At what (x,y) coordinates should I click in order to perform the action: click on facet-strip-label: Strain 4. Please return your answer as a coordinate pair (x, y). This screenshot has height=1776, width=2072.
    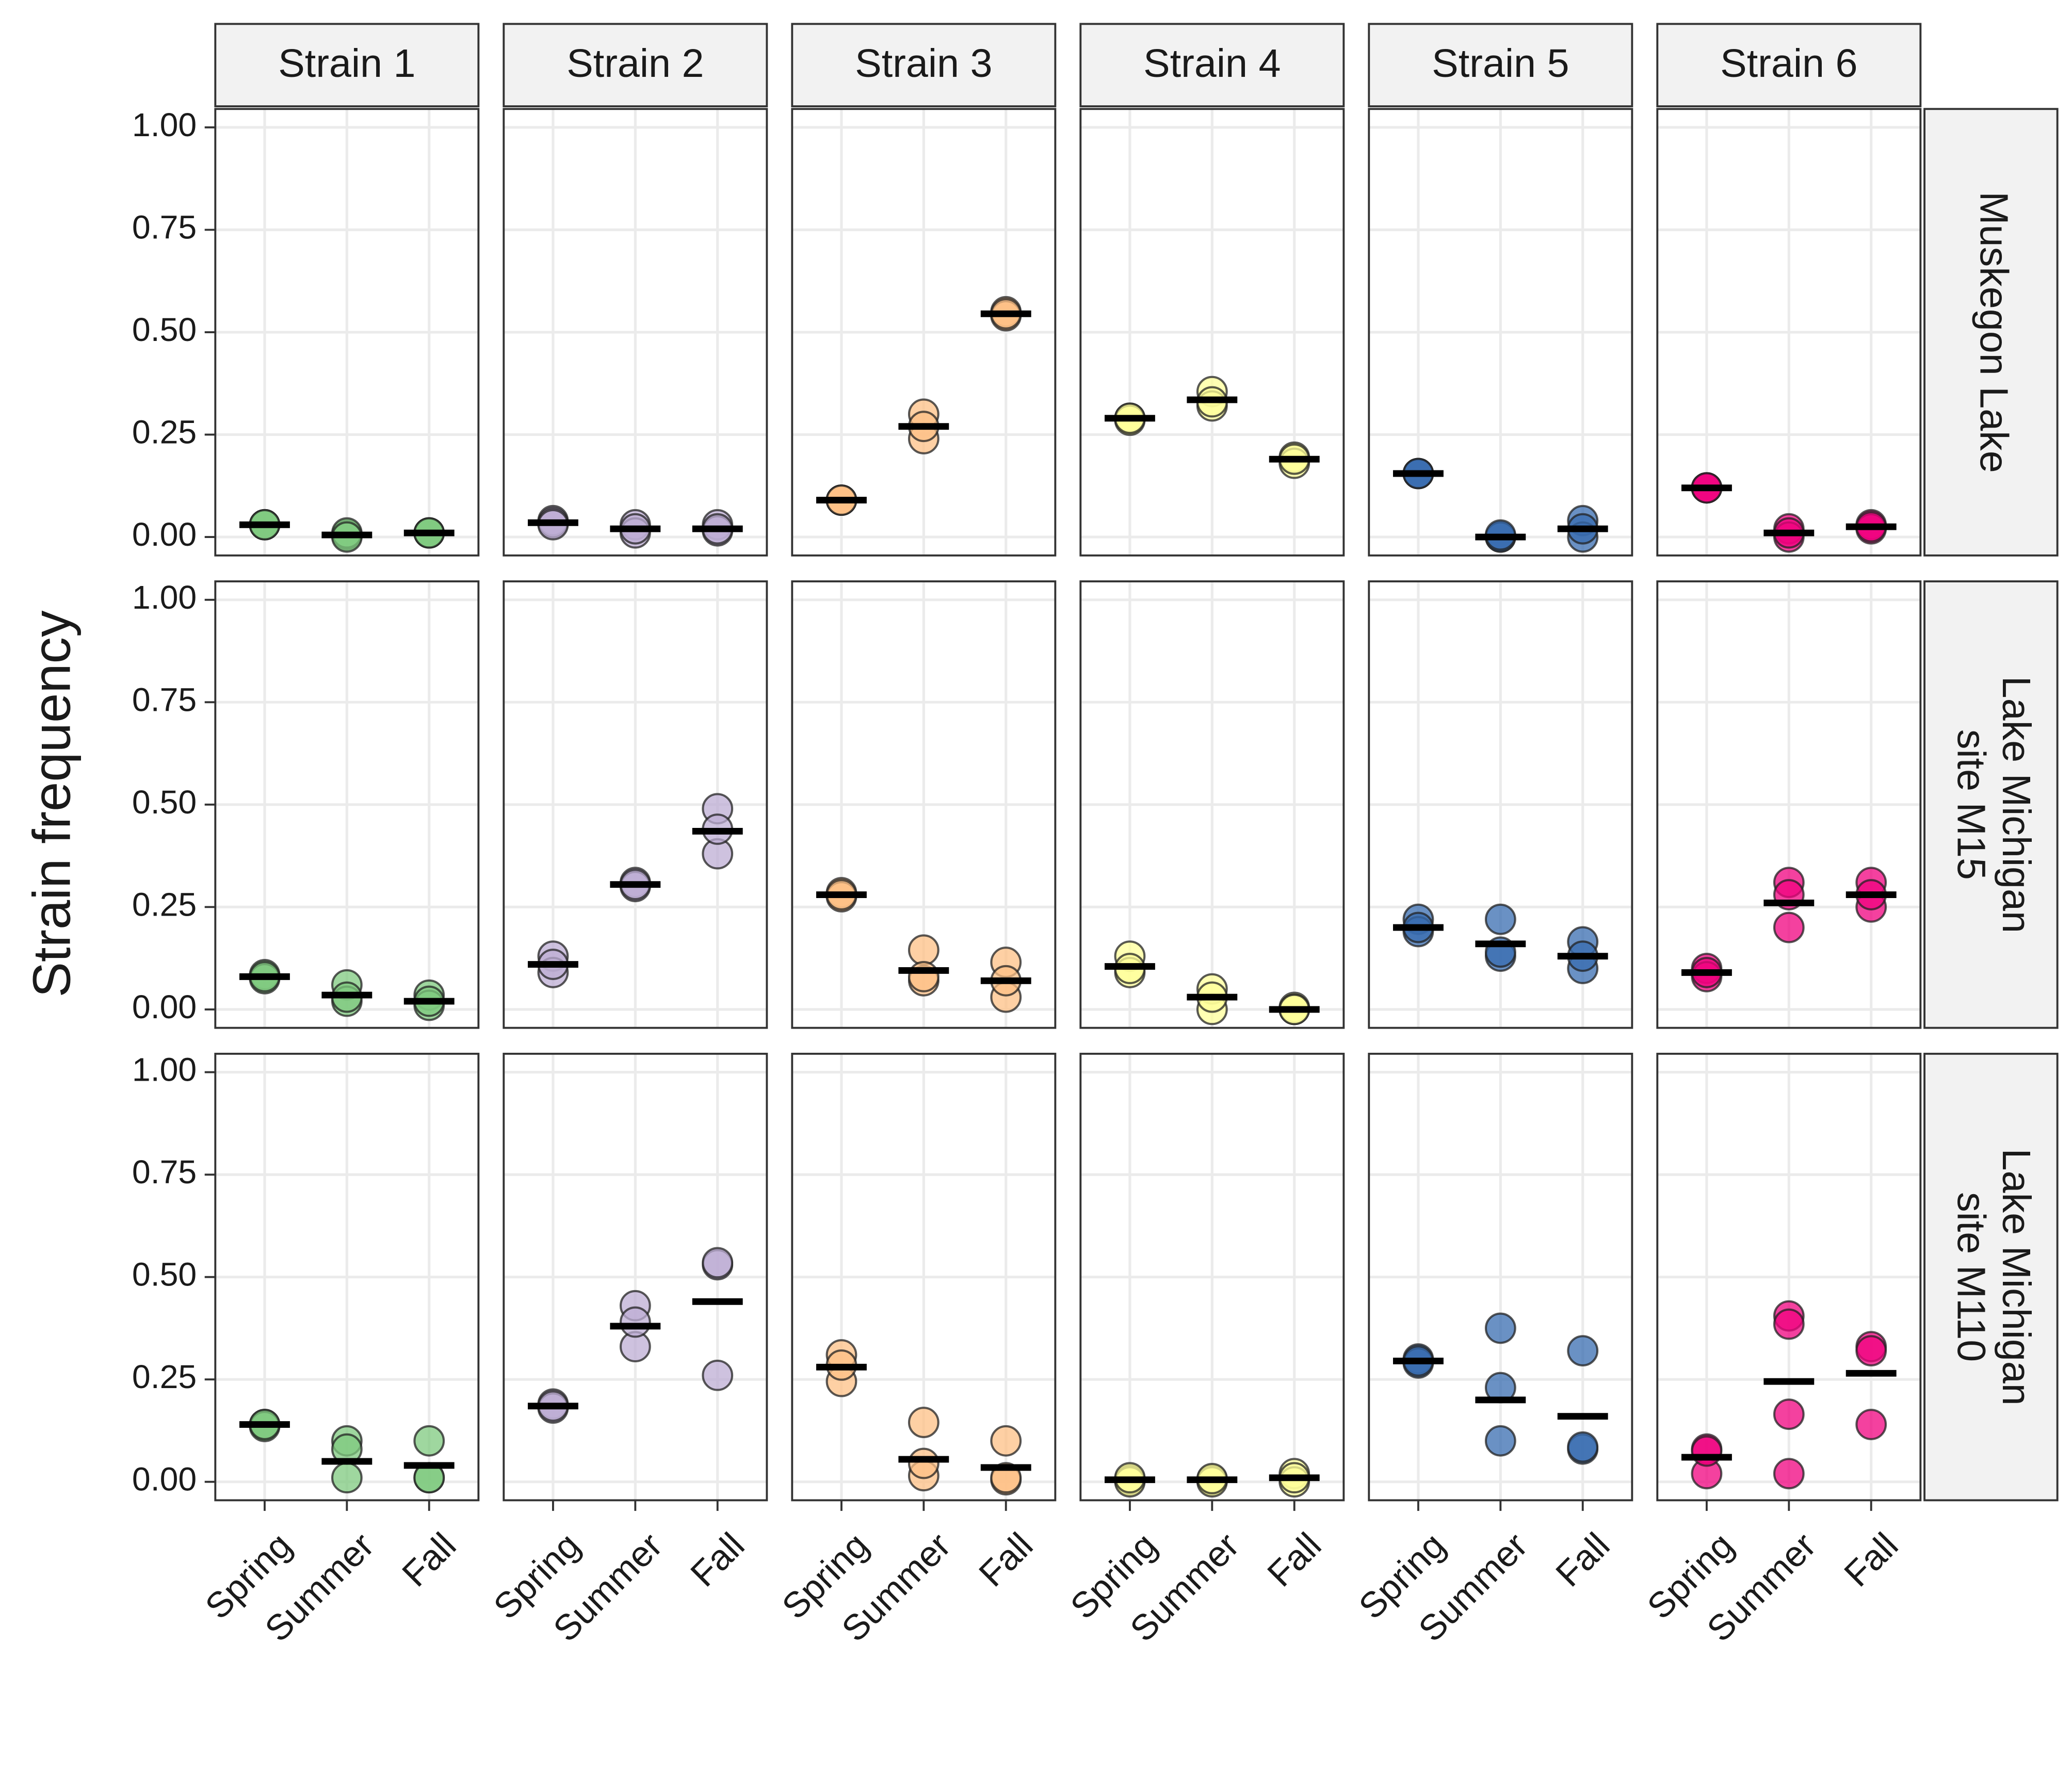
    Looking at the image, I should click on (1212, 63).